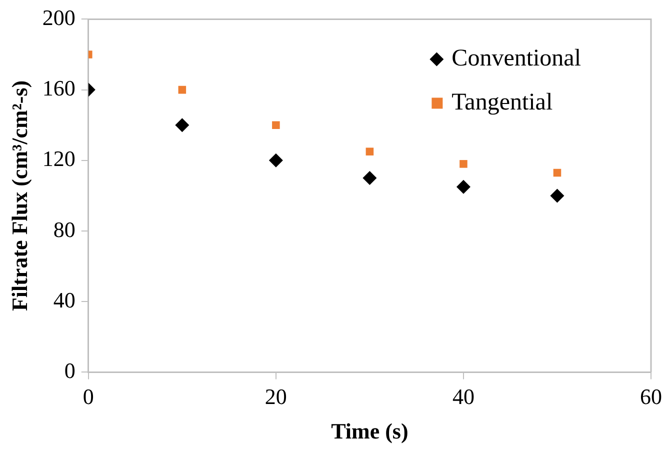 Image resolution: width=668 pixels, height=452 pixels. What do you see at coordinates (59, 159) in the screenshot?
I see `y-tick-label: 120` at bounding box center [59, 159].